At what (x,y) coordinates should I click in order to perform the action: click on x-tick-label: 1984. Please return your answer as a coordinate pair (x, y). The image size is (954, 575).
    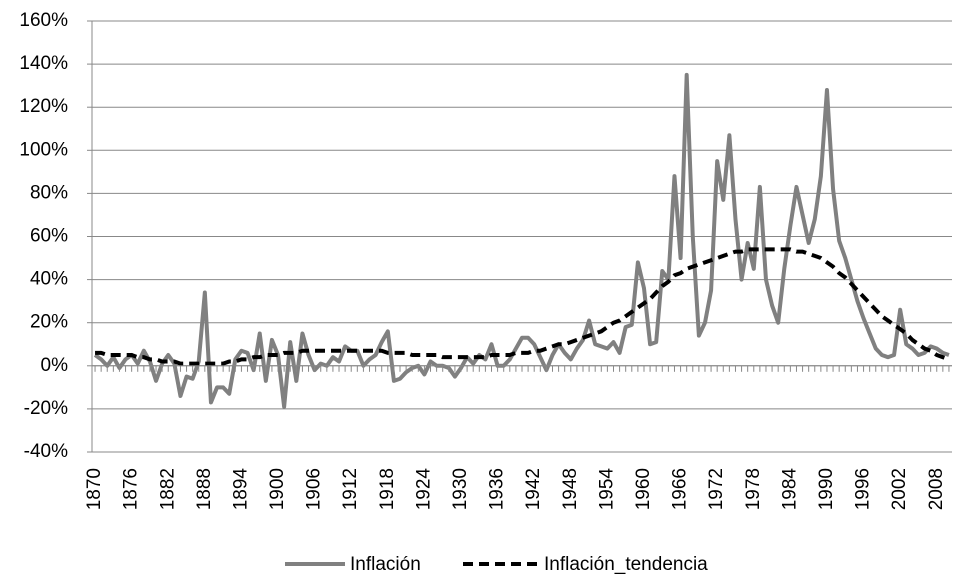
    Looking at the image, I should click on (789, 489).